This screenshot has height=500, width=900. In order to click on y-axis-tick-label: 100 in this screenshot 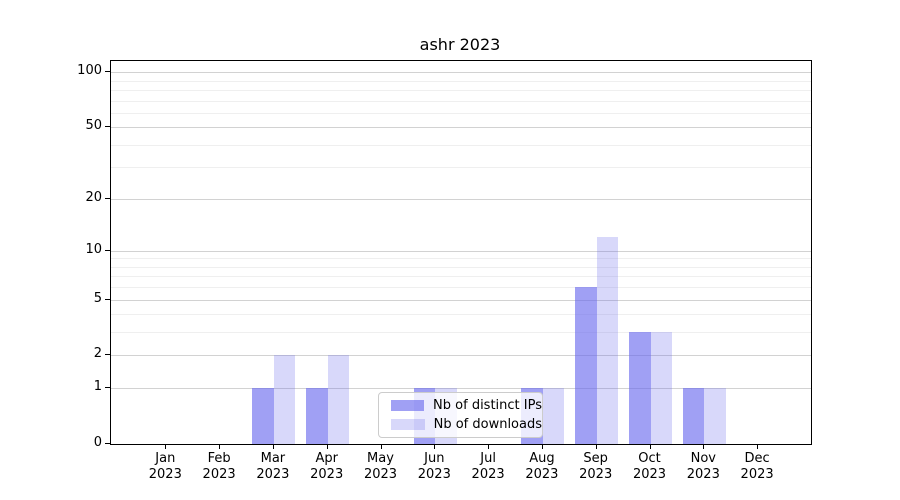, I will do `click(89, 71)`.